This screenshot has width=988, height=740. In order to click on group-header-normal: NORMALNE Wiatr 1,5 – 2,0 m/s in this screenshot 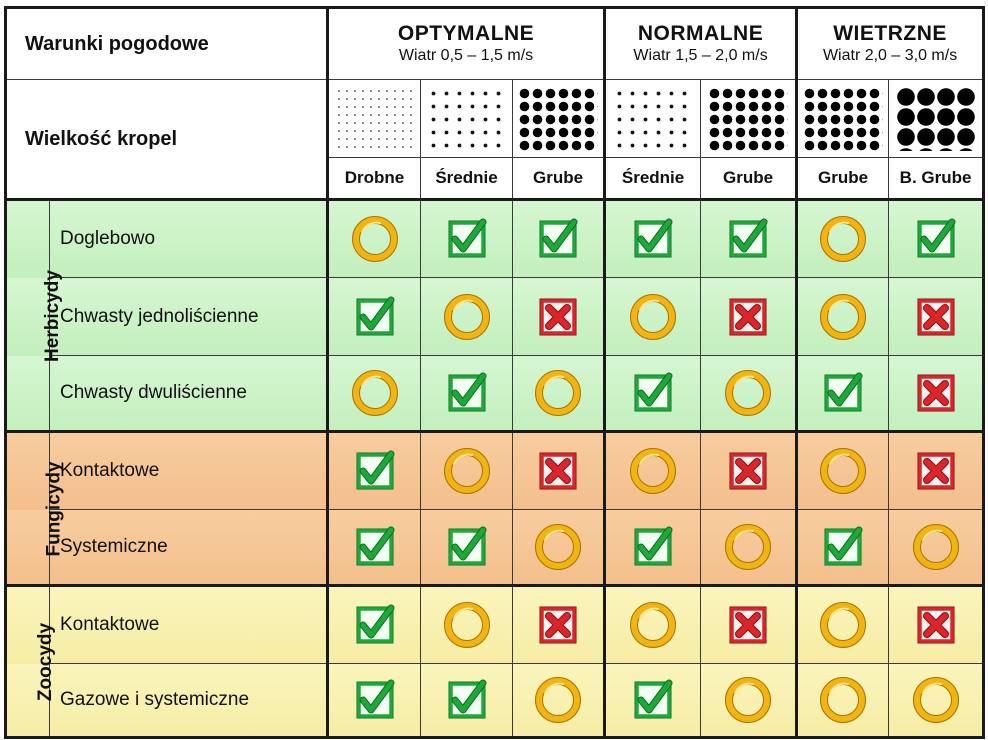, I will do `click(700, 43)`.